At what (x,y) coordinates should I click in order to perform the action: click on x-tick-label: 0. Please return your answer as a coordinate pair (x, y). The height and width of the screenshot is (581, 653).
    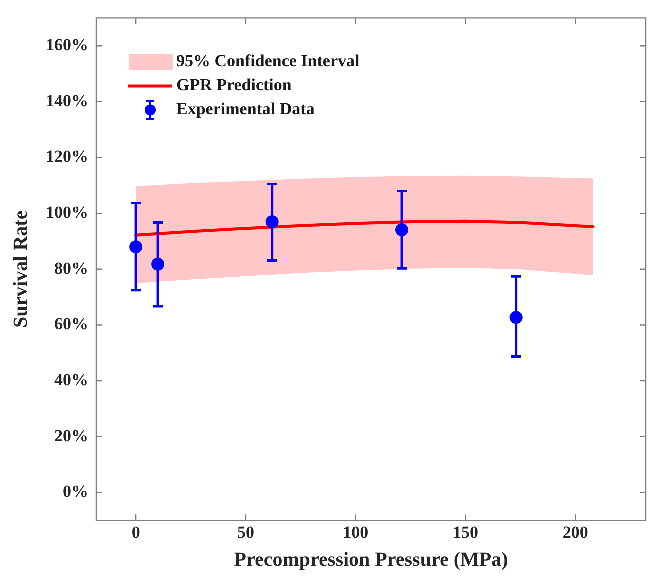
    Looking at the image, I should click on (136, 532).